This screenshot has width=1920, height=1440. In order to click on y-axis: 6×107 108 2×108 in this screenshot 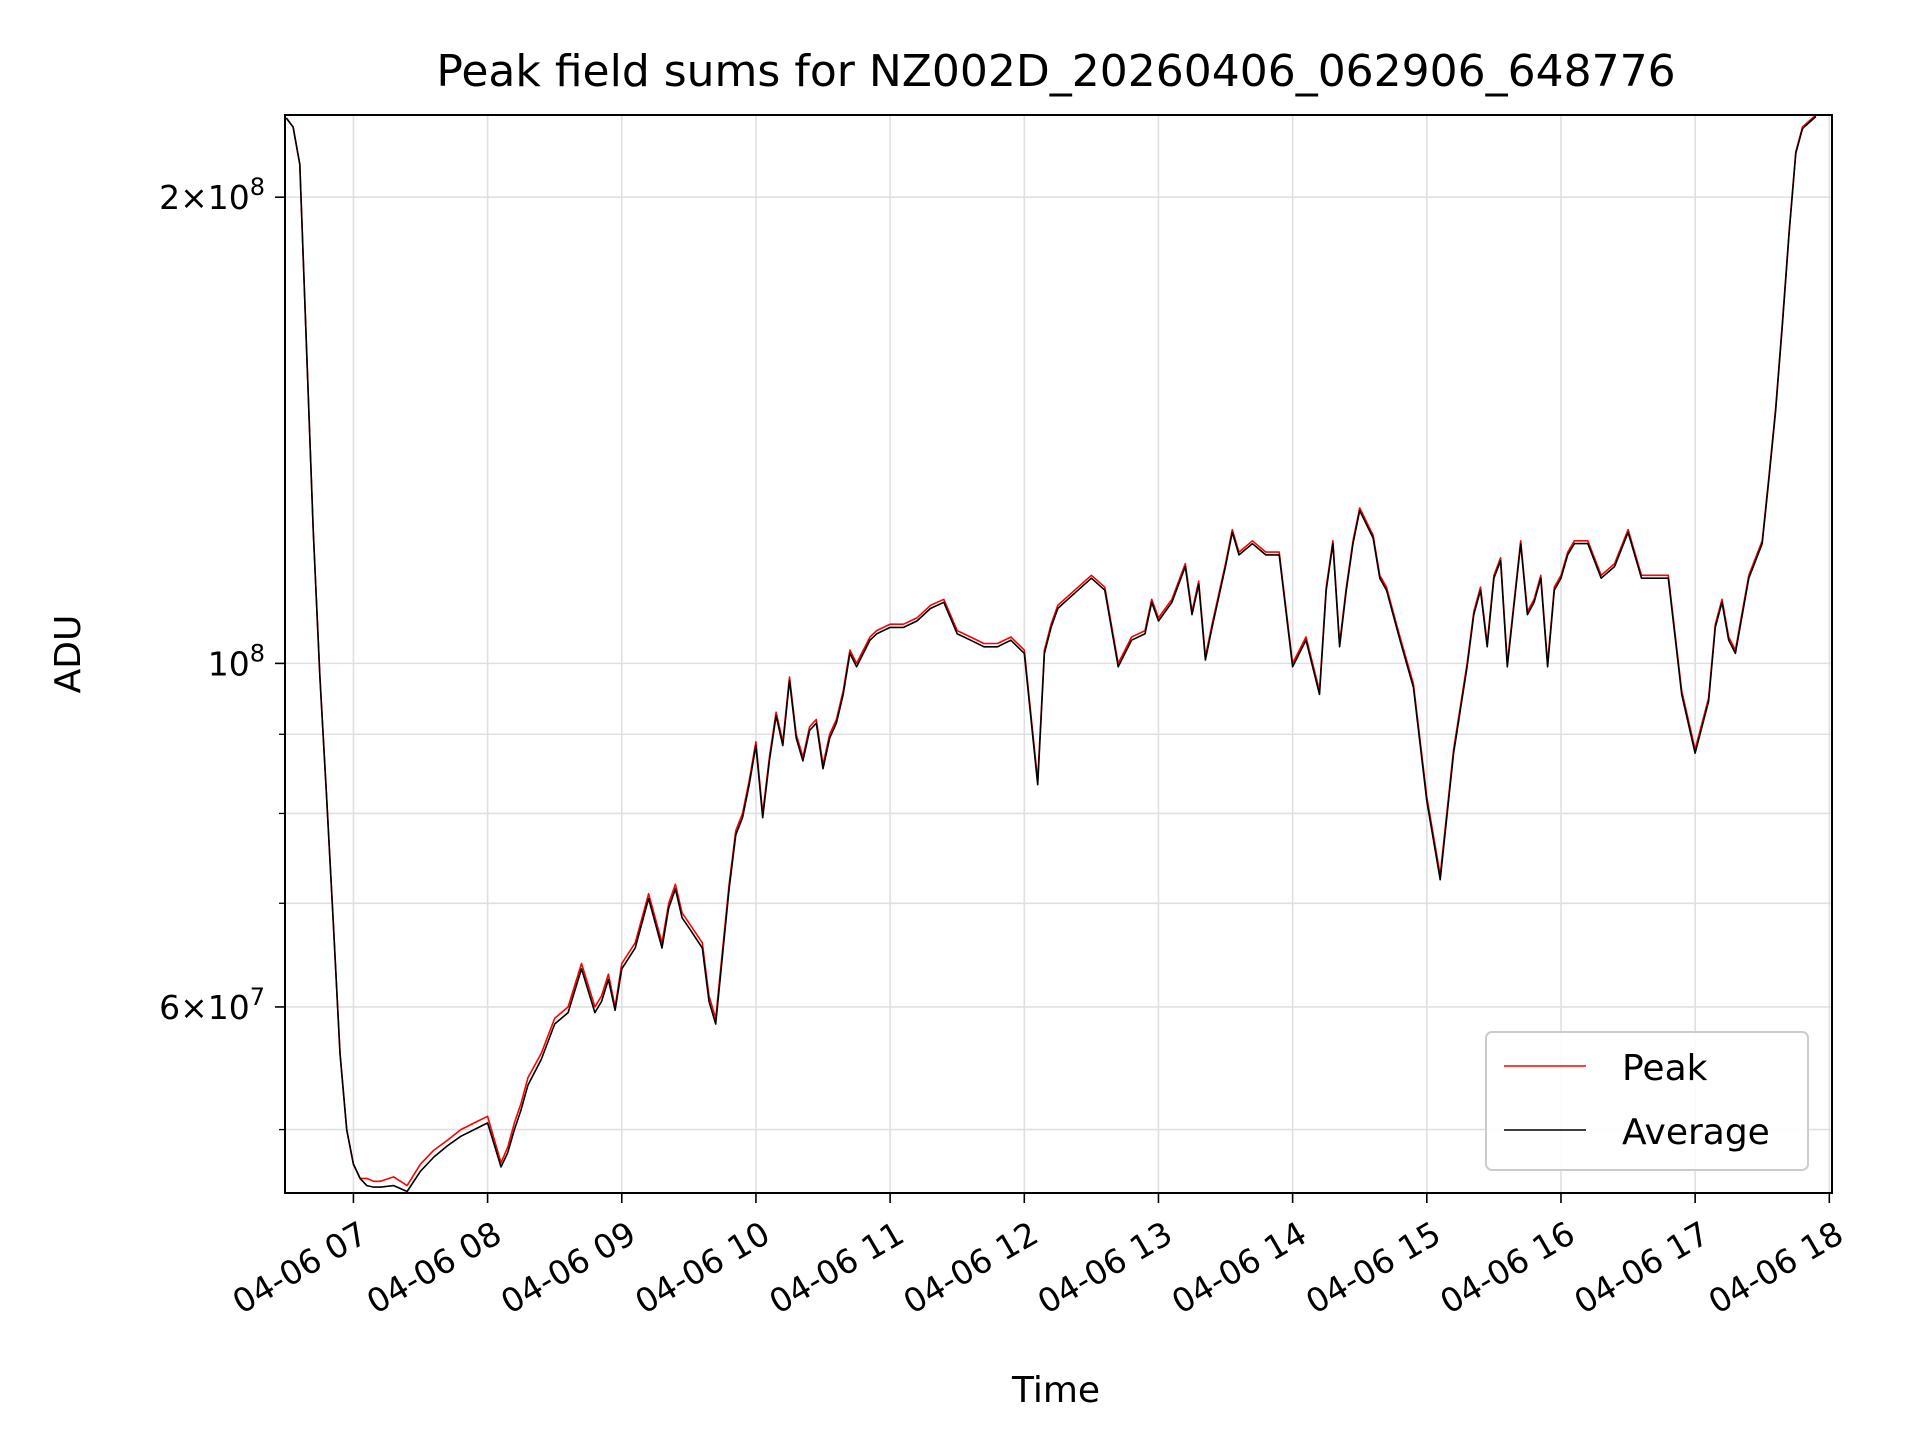, I will do `click(222, 652)`.